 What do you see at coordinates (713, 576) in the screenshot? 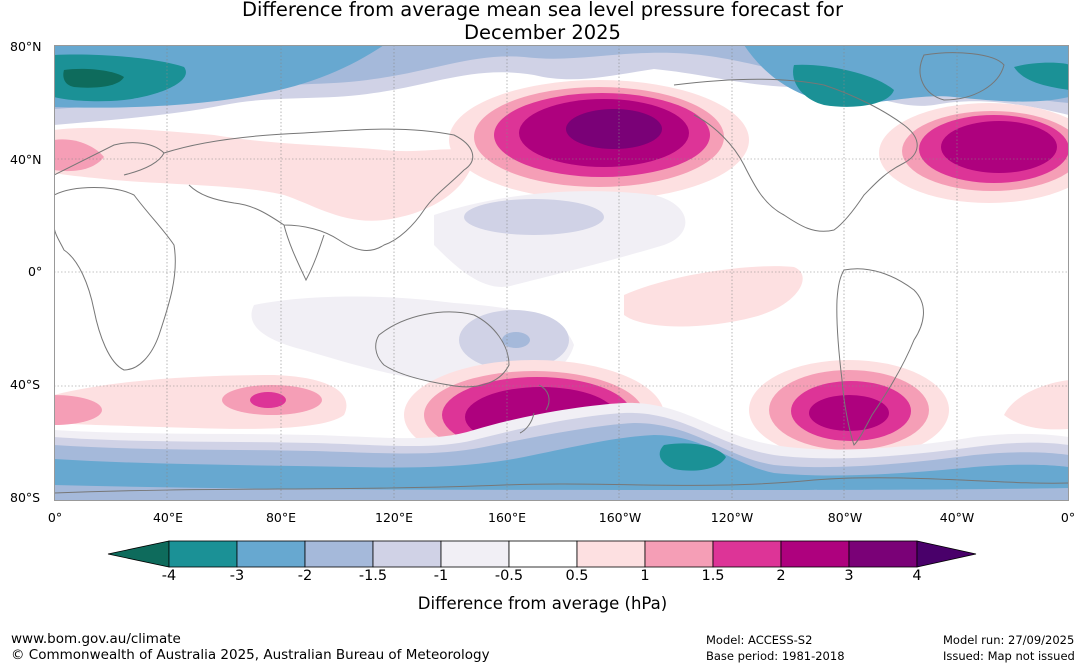
I see `colorbar-tick-label: 1.5` at bounding box center [713, 576].